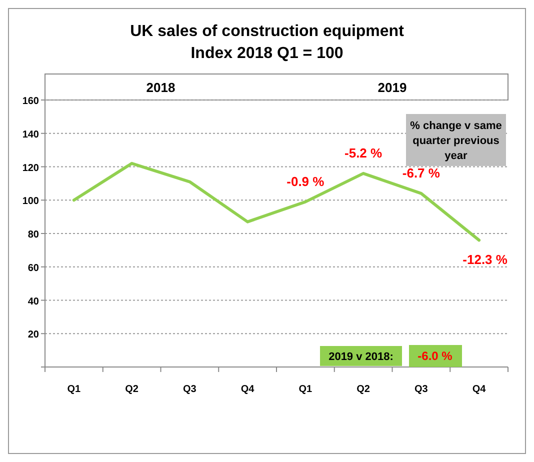  I want to click on y-tick-label: 40, so click(34, 302).